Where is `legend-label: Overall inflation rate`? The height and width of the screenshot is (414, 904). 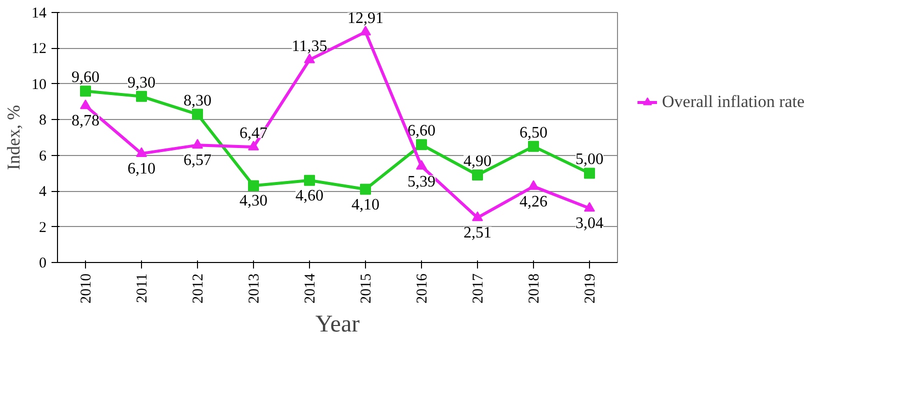 legend-label: Overall inflation rate is located at coordinates (733, 102).